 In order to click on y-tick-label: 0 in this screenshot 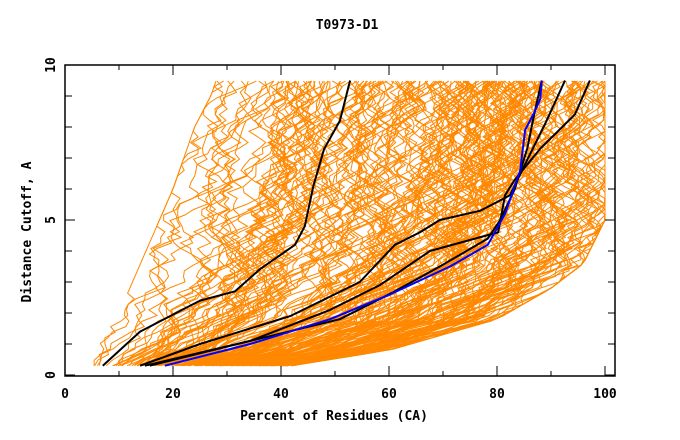, I will do `click(51, 375)`.